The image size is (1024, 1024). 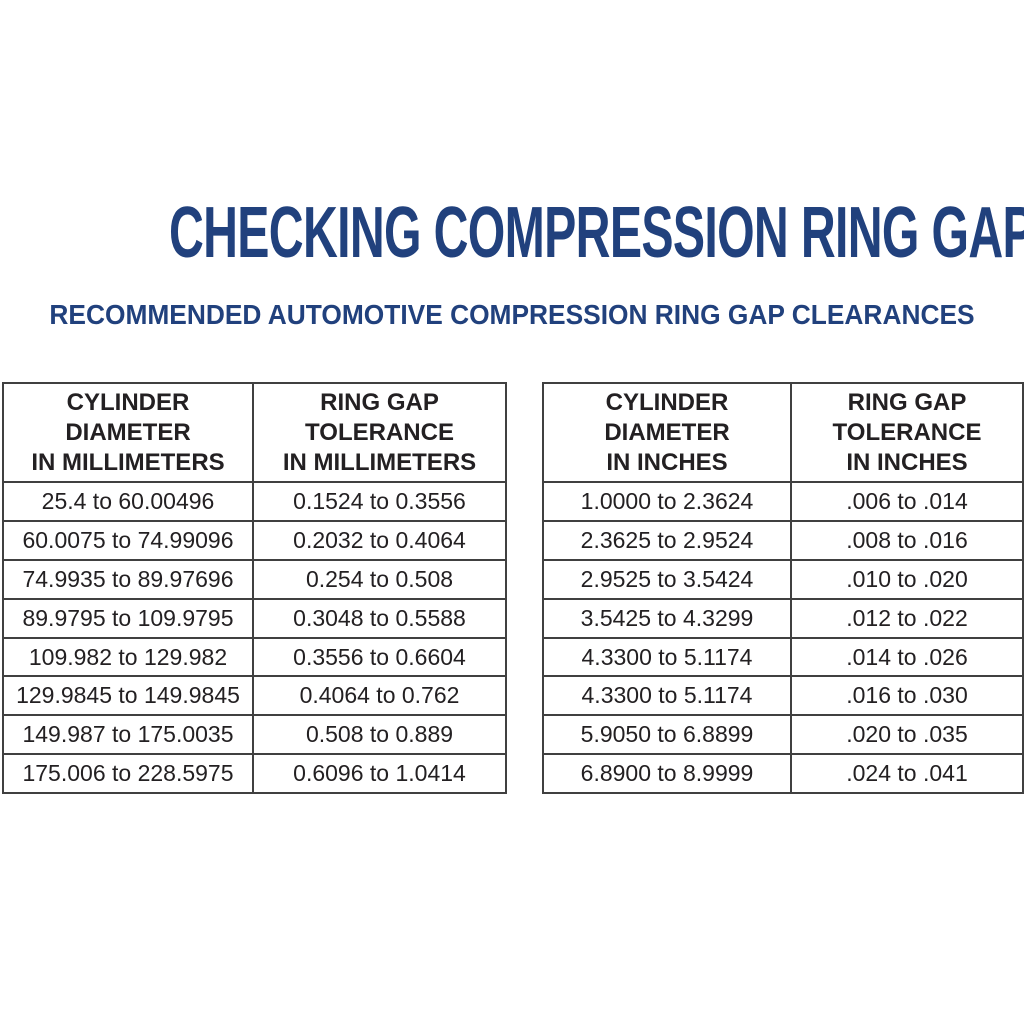 I want to click on page-title: CHECKING COMPRESSION RING GAPS, so click(x=596, y=233).